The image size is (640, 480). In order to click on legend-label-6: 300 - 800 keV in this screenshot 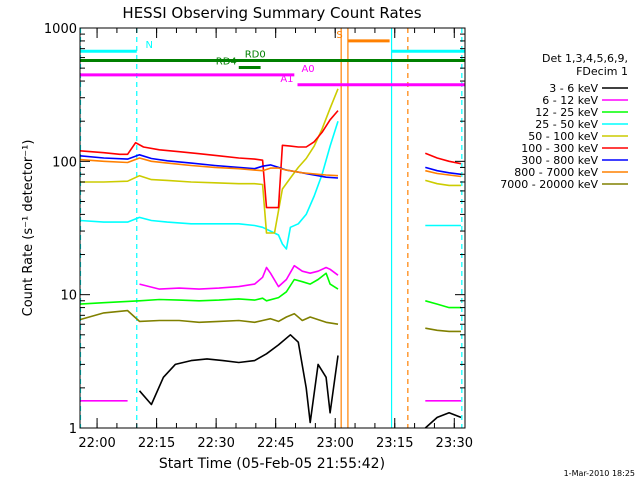, I will do `click(559, 160)`.